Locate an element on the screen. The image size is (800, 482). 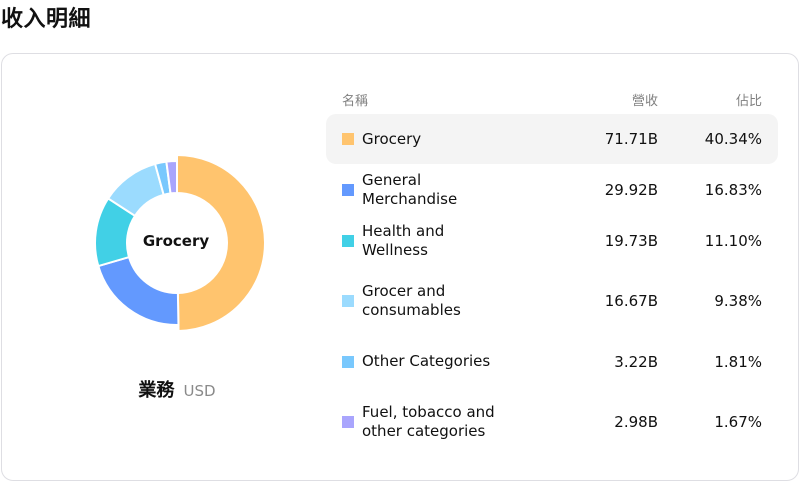
donut-chart is located at coordinates (177, 243).